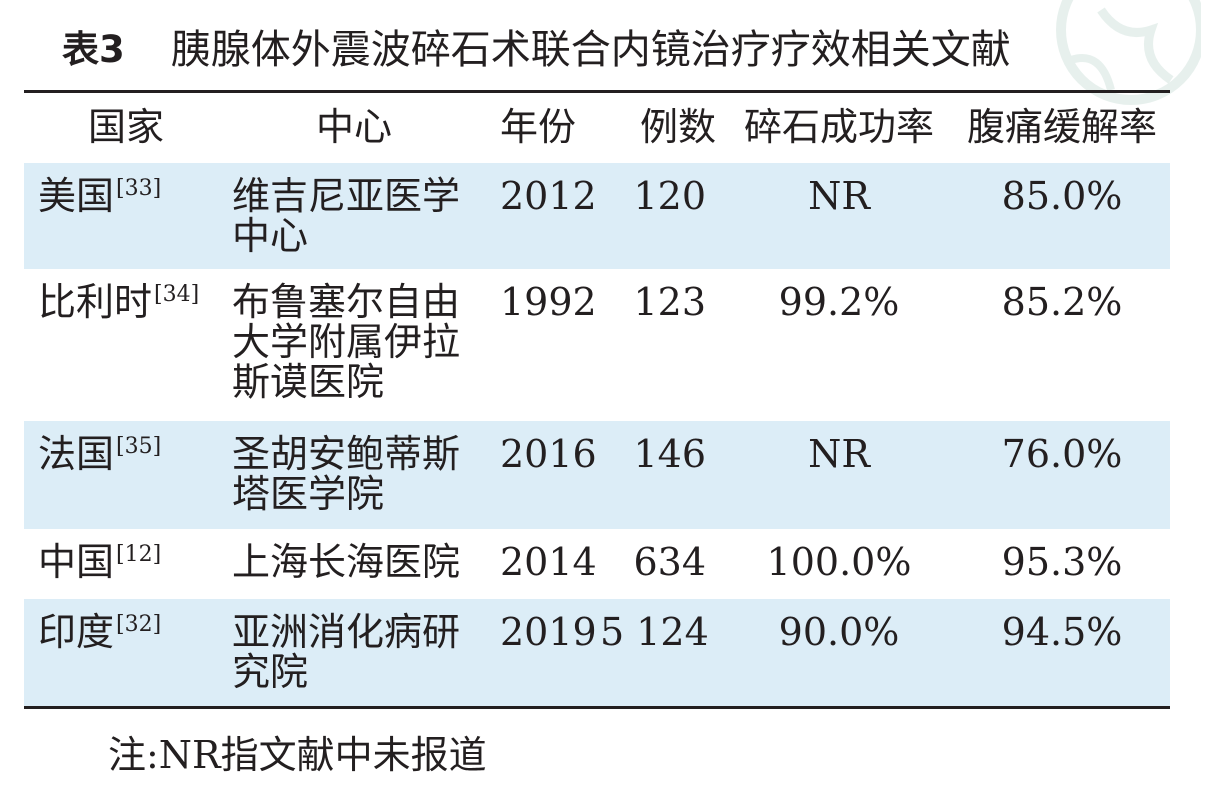 The image size is (1211, 786). Describe the element at coordinates (1062, 632) in the screenshot. I see `cell-pain-relief: 94.5%` at that location.